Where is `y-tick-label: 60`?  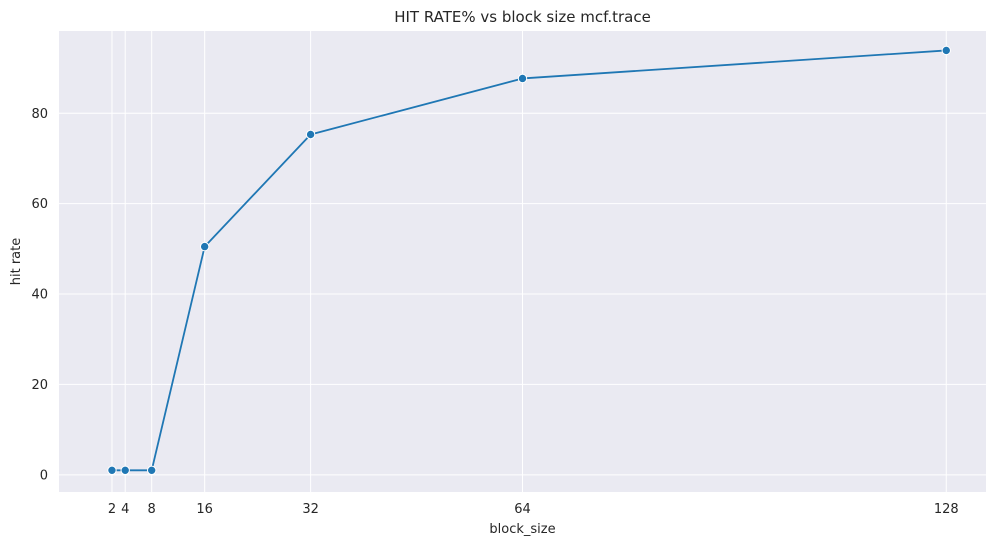
y-tick-label: 60 is located at coordinates (39, 204).